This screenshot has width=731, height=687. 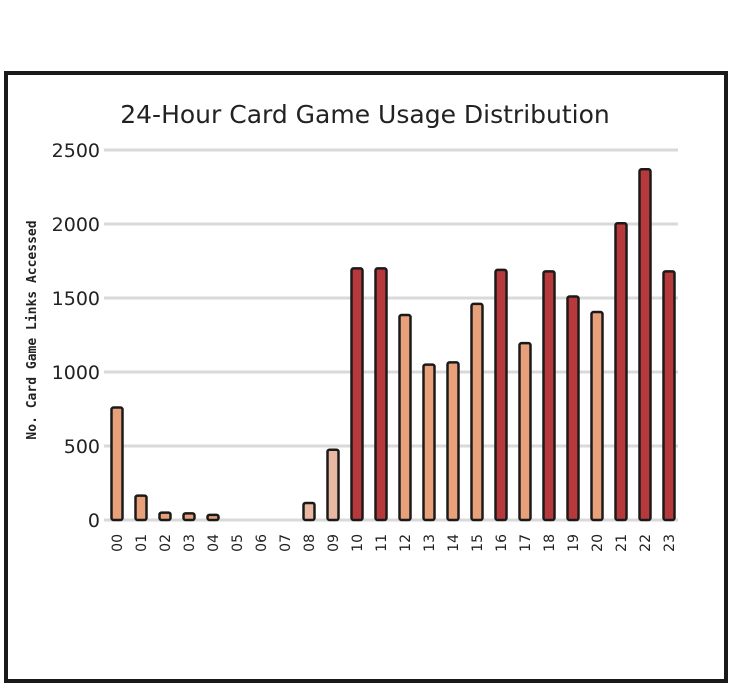 What do you see at coordinates (76, 225) in the screenshot?
I see `y-tick-label: 2000` at bounding box center [76, 225].